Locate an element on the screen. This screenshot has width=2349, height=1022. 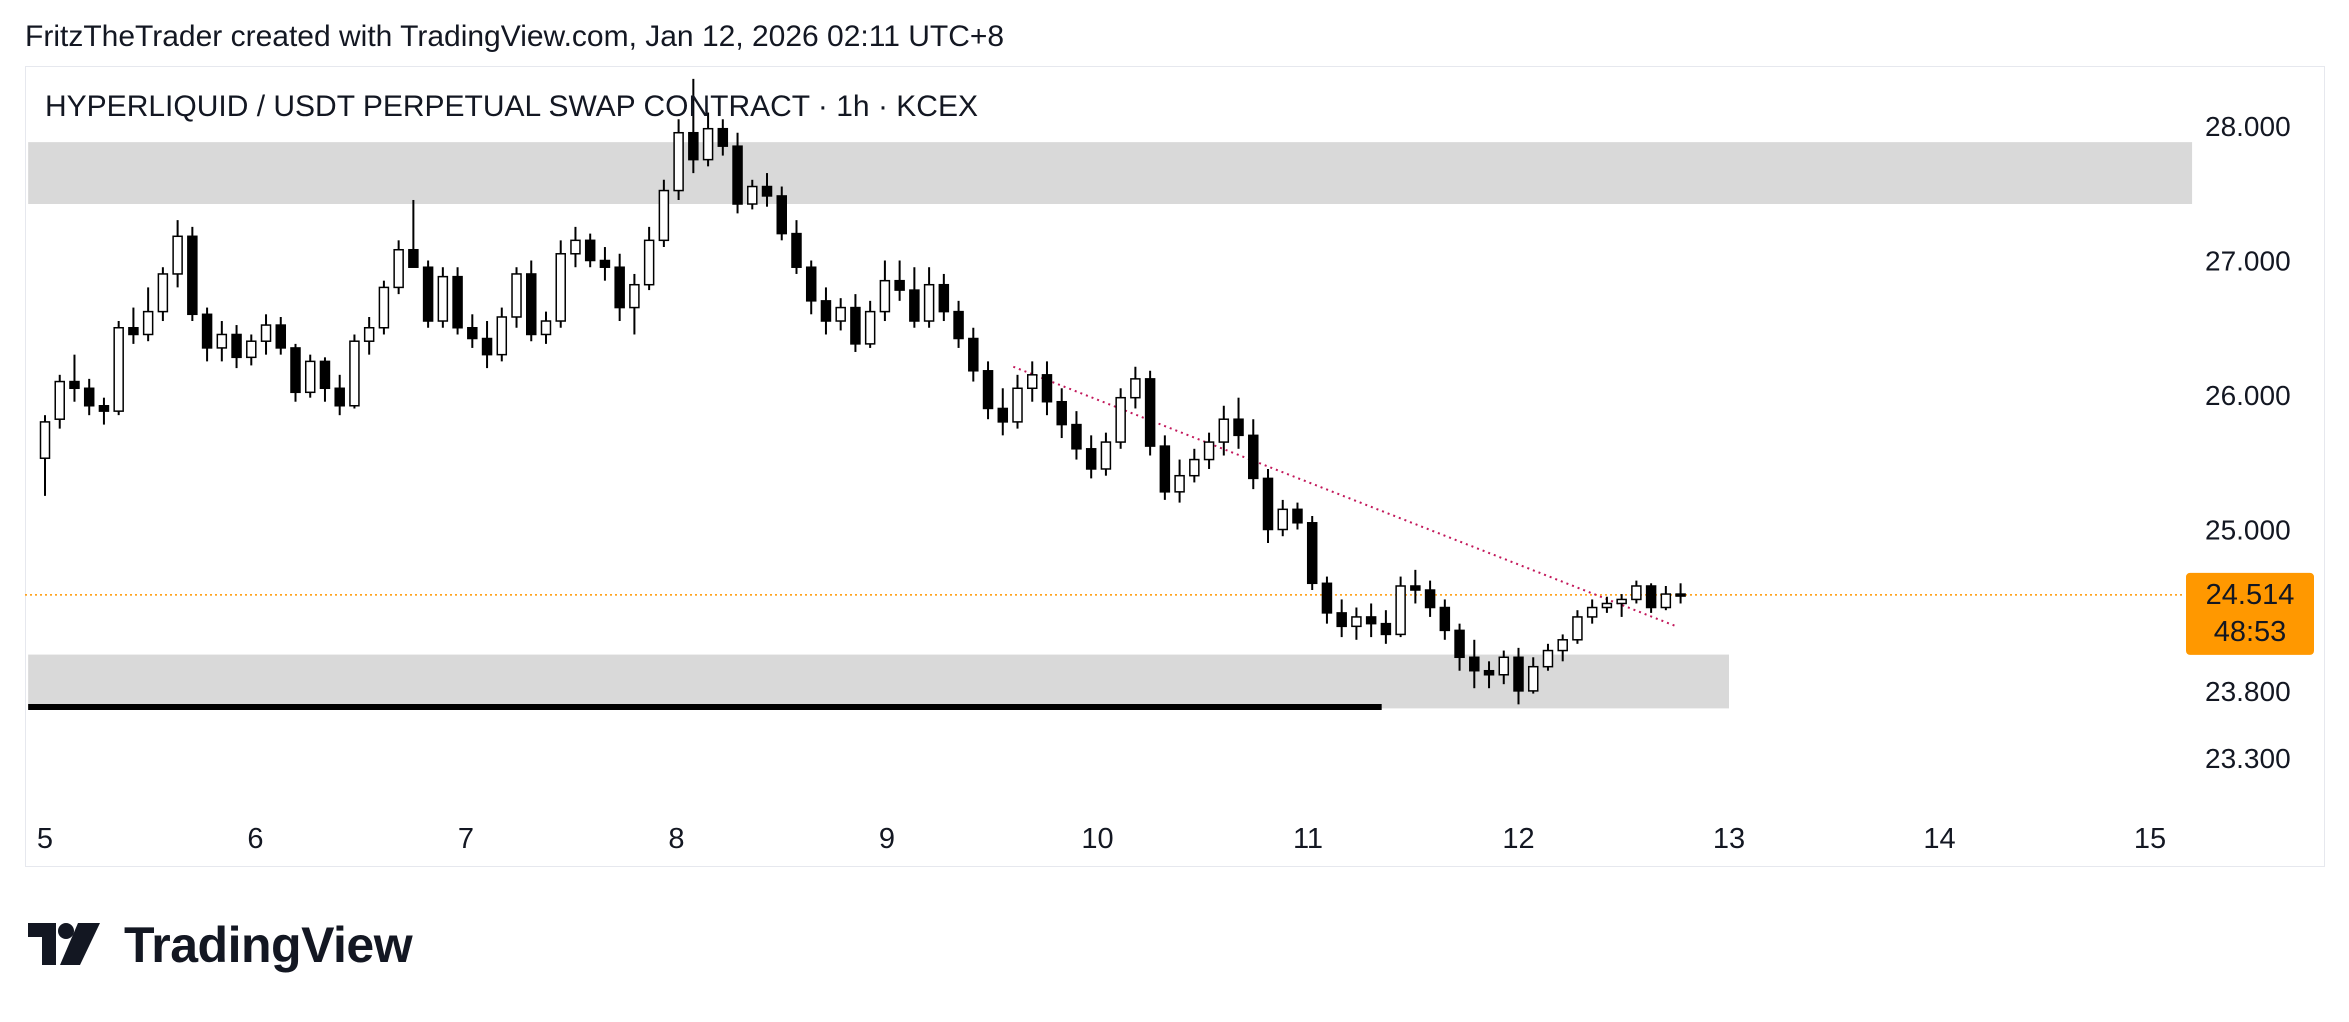
last-price-badge-layer: 24.514 48:53 is located at coordinates (2250, 613).